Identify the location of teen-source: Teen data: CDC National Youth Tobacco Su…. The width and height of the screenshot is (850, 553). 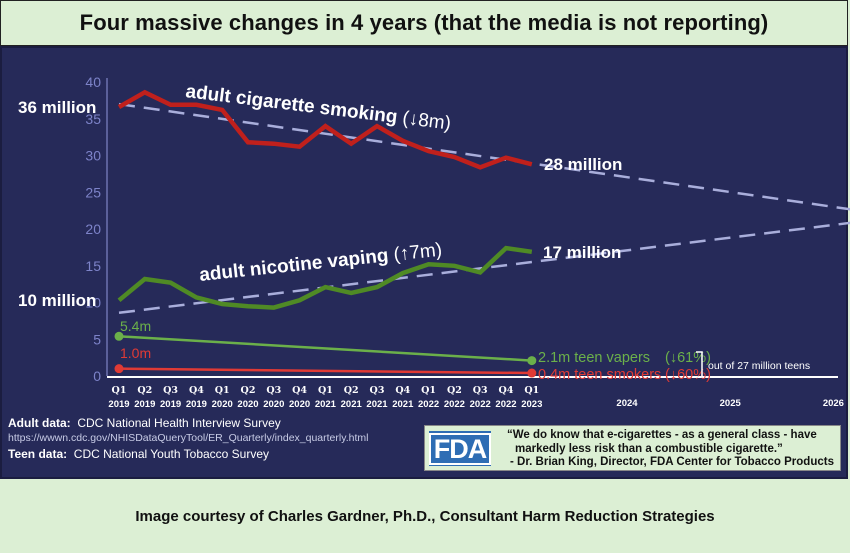
(188, 454).